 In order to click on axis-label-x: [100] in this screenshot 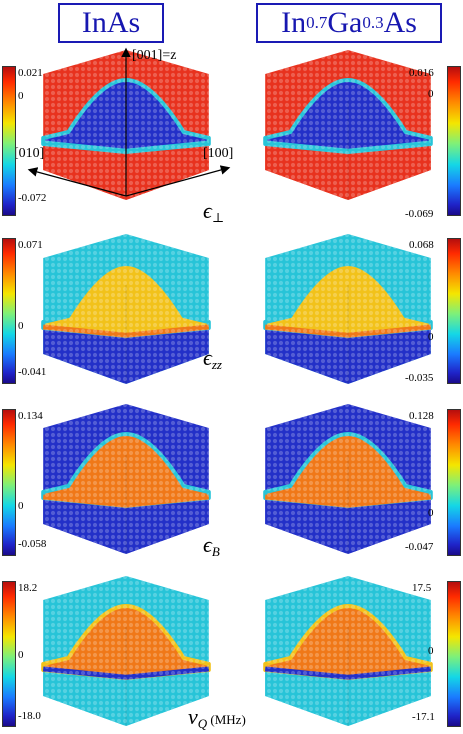, I will do `click(218, 153)`.